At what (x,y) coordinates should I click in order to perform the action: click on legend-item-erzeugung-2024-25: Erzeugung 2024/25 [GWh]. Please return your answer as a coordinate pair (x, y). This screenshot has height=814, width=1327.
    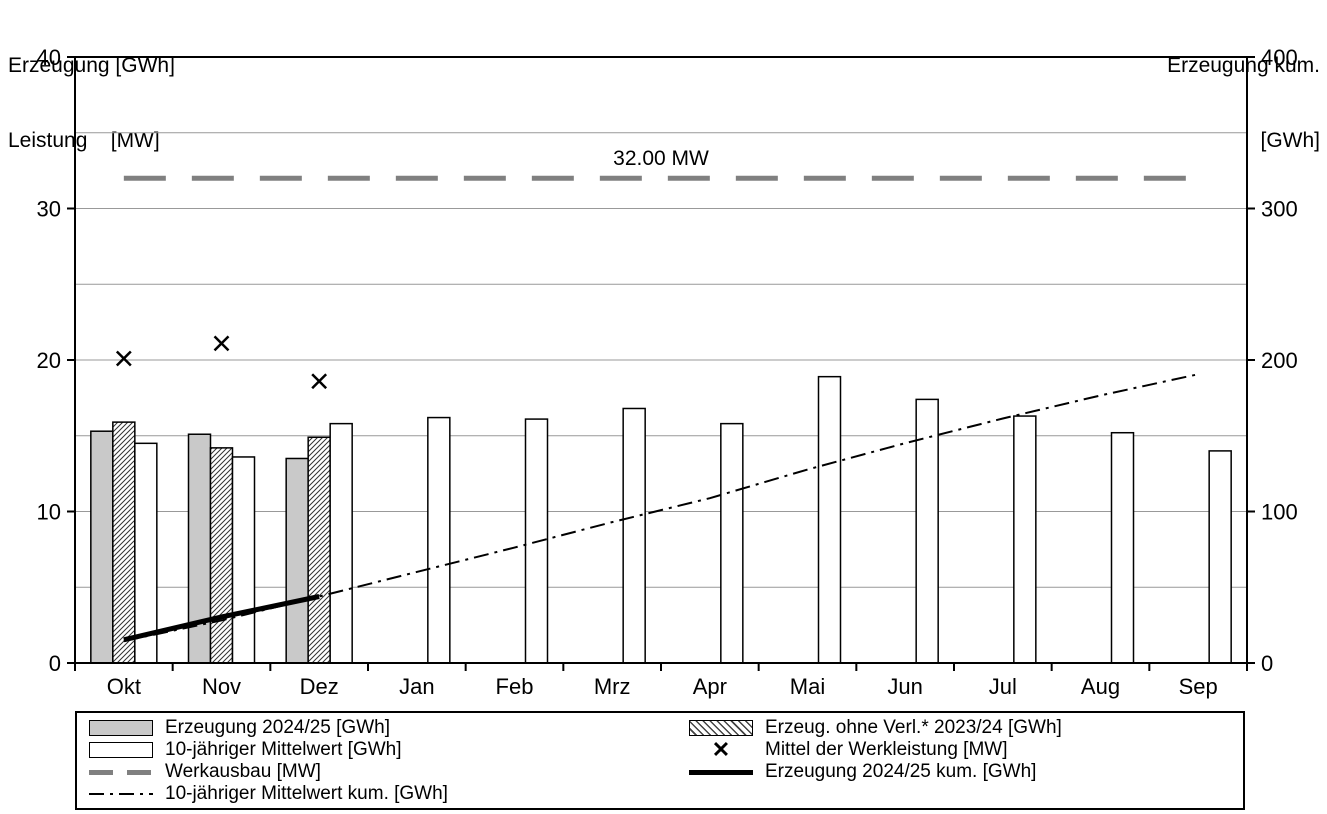
    Looking at the image, I should click on (389, 728).